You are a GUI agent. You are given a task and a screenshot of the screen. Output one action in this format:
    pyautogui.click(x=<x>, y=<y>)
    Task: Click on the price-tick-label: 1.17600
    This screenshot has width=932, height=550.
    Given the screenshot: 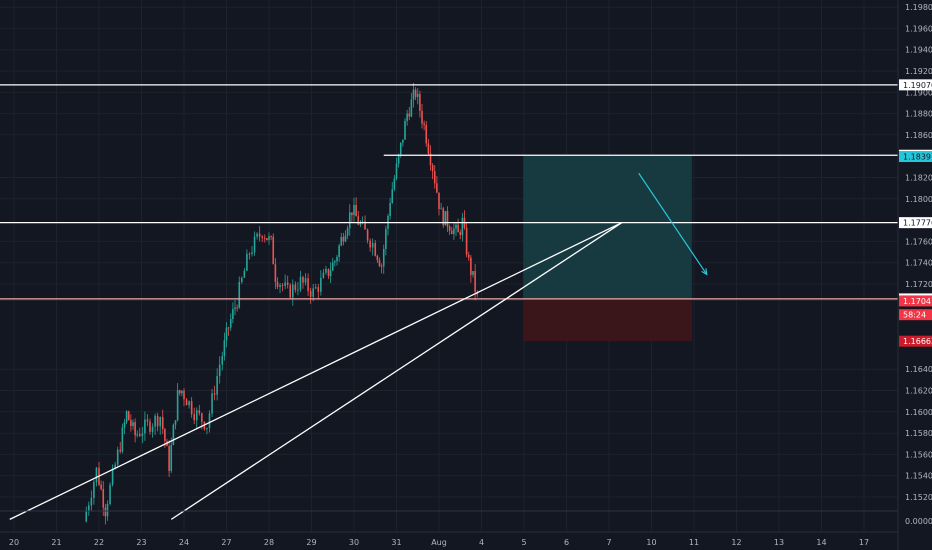 What is the action you would take?
    pyautogui.click(x=918, y=241)
    